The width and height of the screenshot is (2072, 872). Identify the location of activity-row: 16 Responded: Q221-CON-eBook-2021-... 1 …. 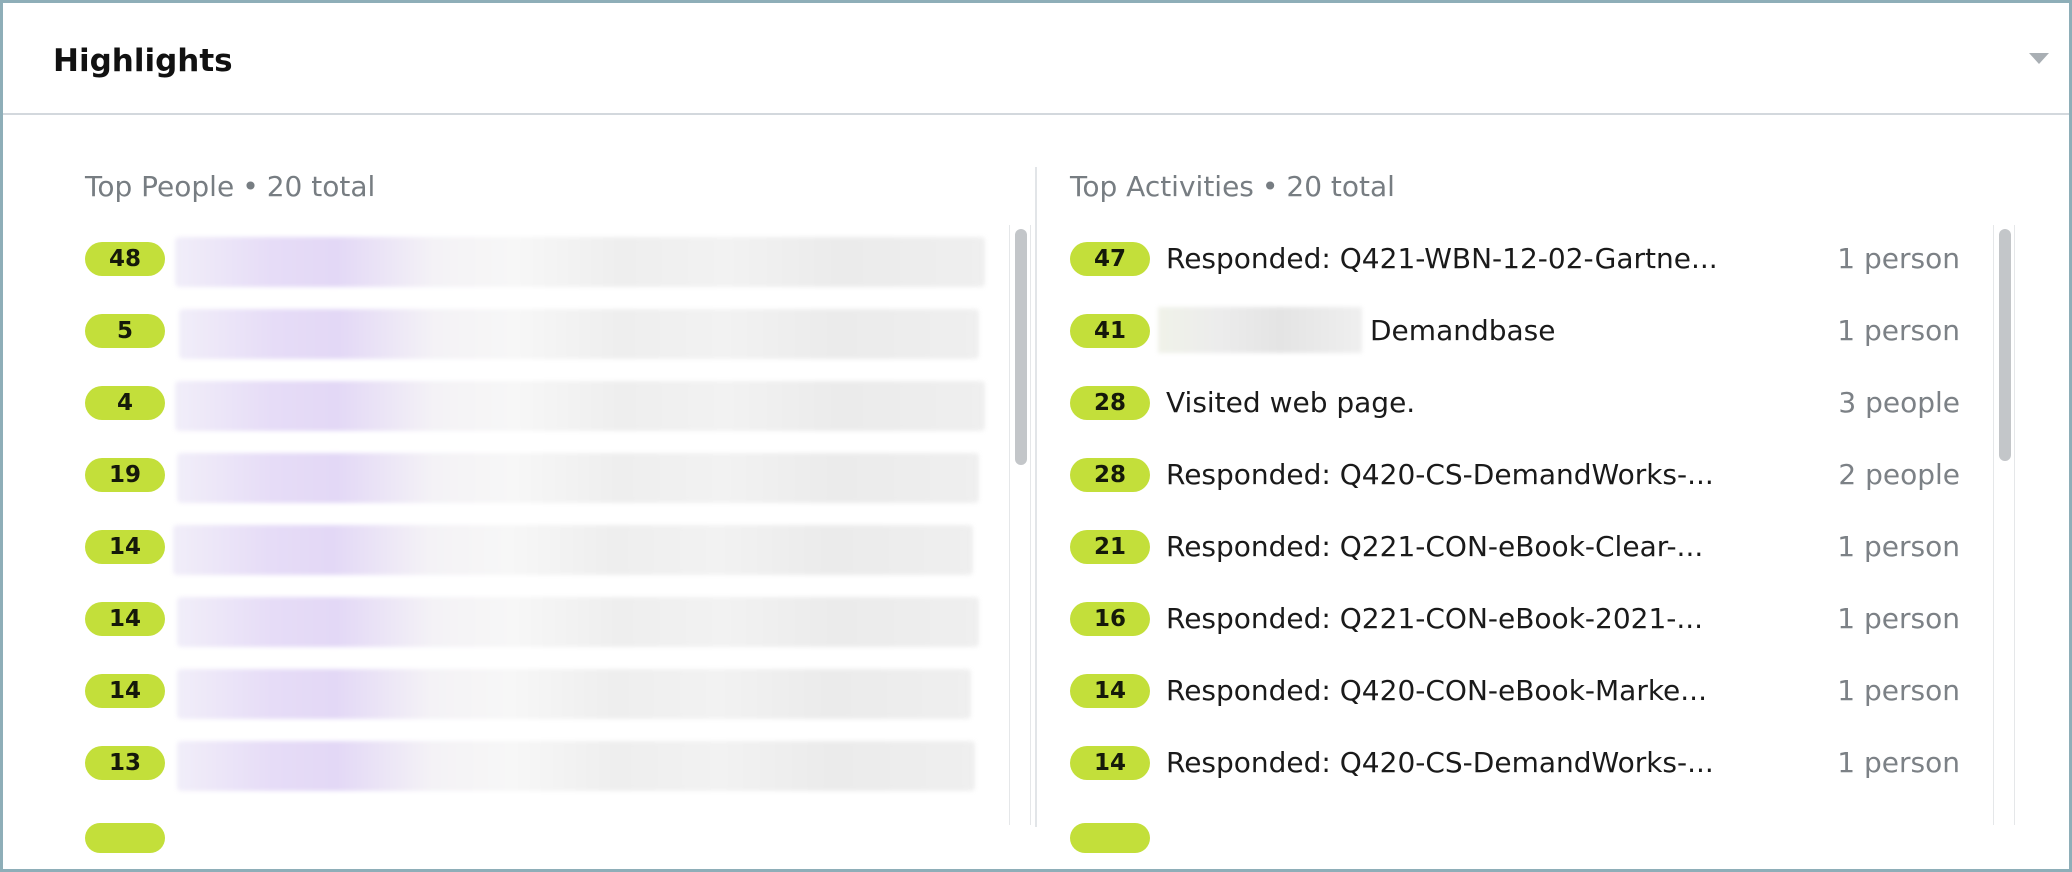
(1515, 621).